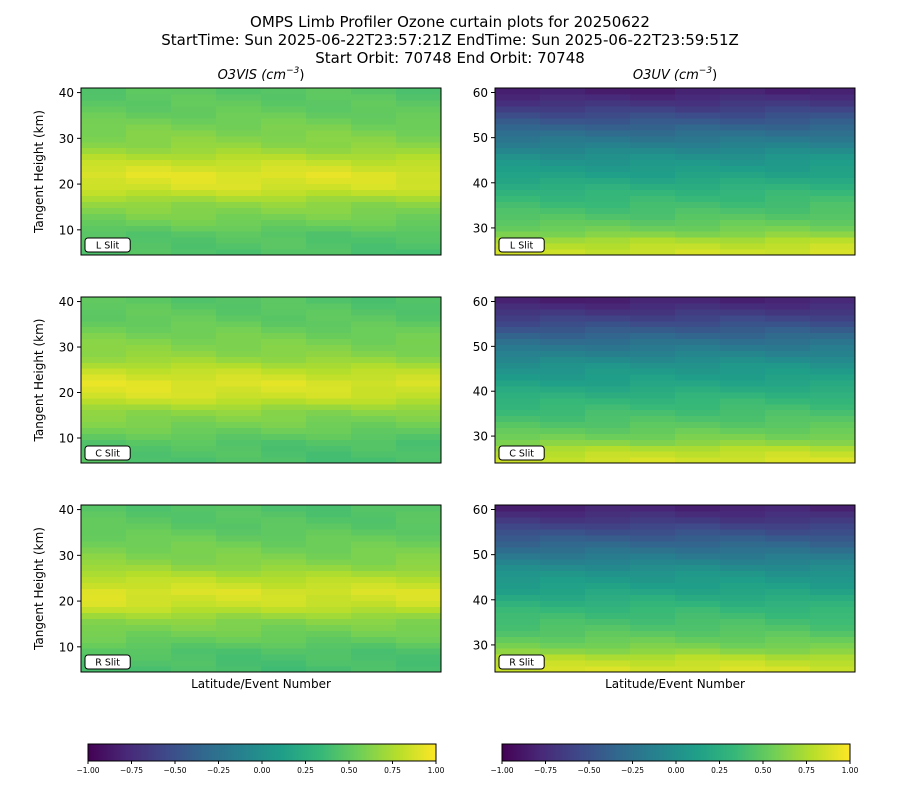  I want to click on plot-frame, so click(675, 588).